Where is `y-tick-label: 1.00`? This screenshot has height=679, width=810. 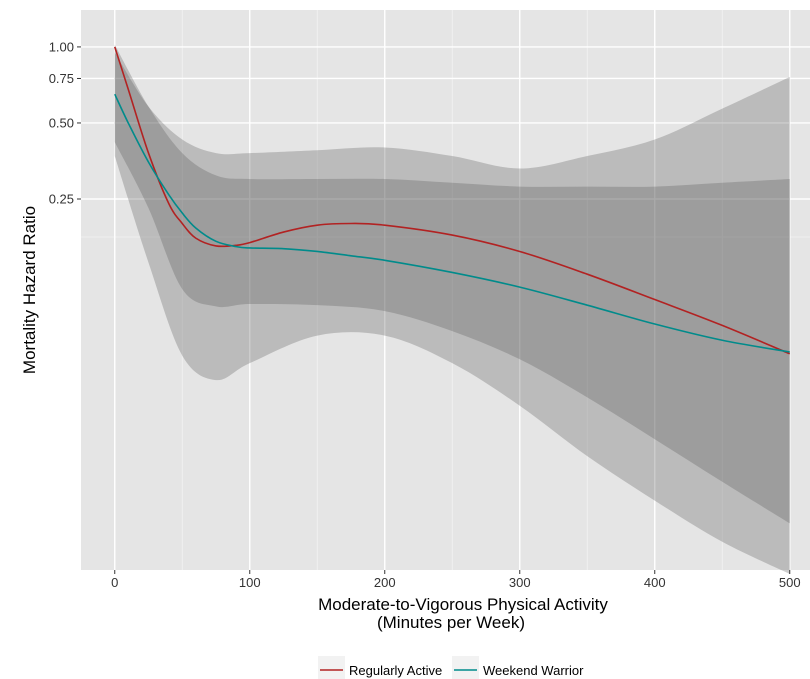 y-tick-label: 1.00 is located at coordinates (61, 46).